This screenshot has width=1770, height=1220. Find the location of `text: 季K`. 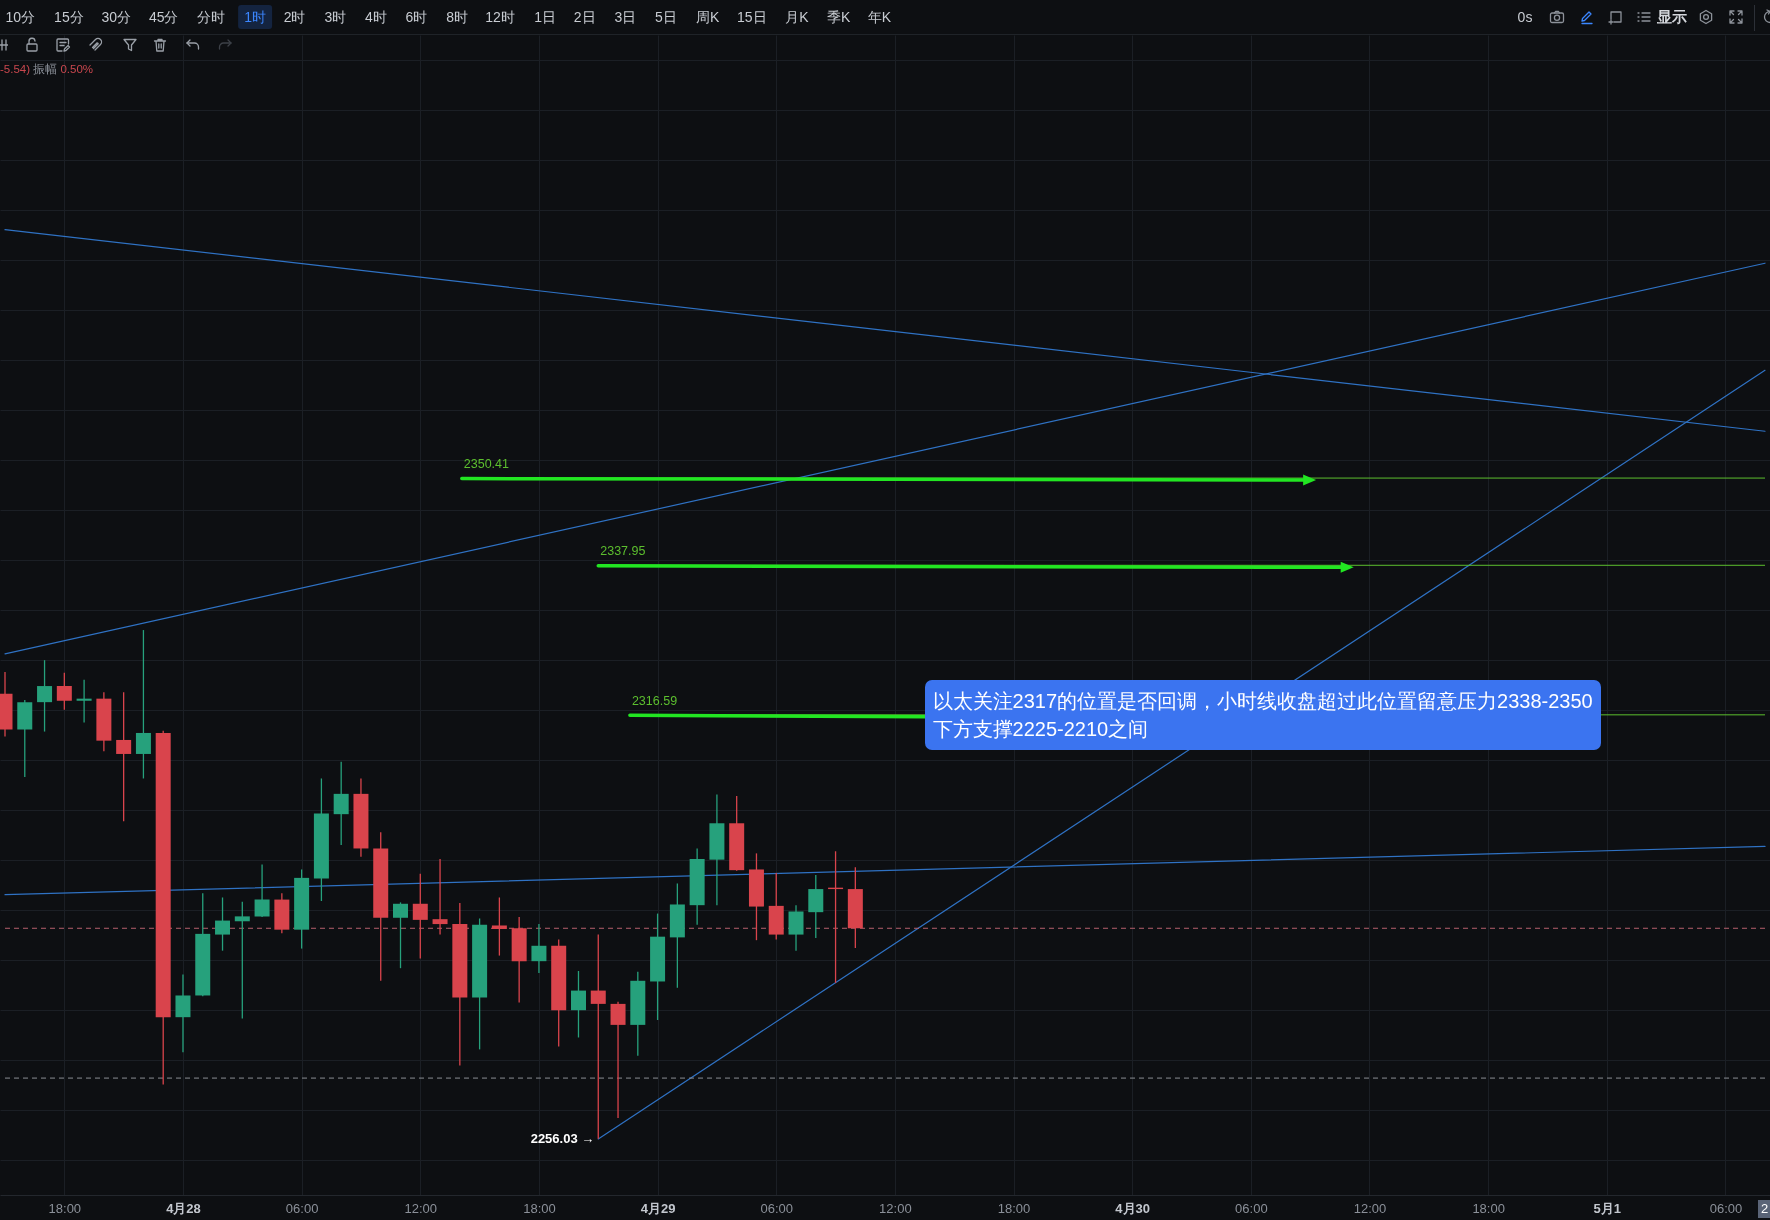

text: 季K is located at coordinates (839, 17).